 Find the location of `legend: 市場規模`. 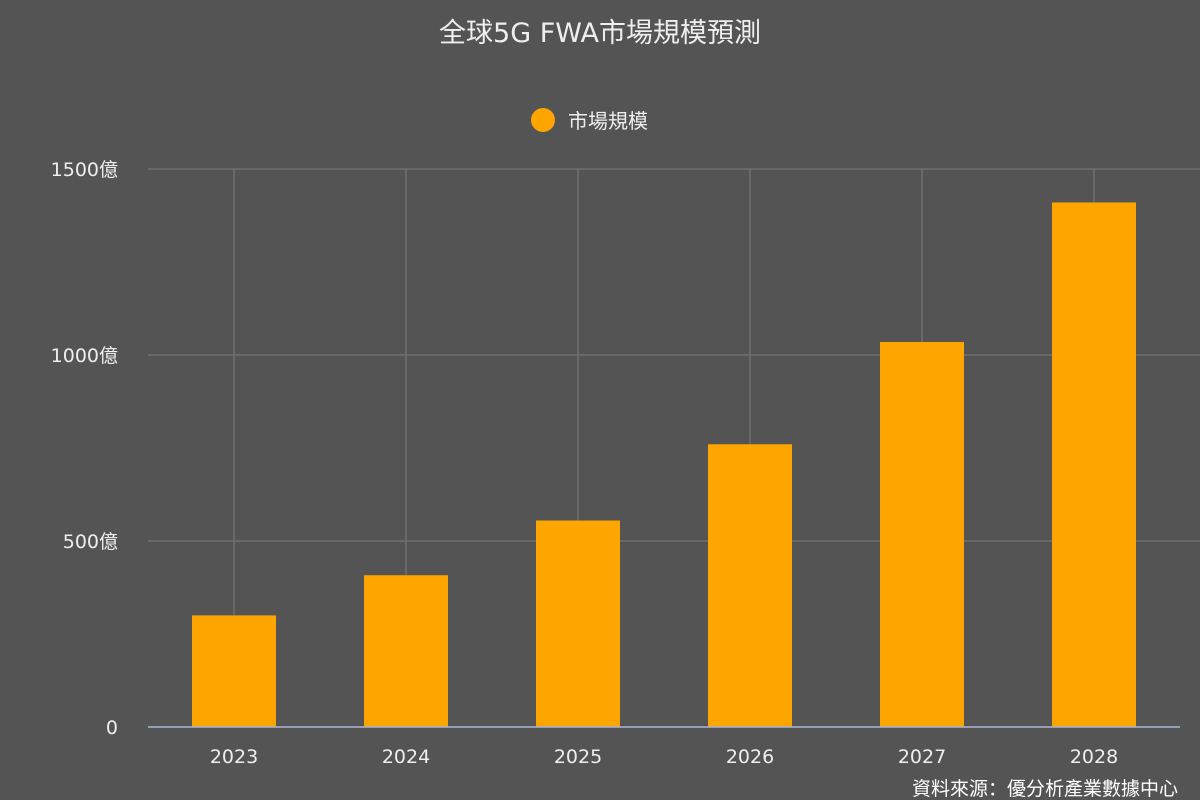

legend: 市場規模 is located at coordinates (589, 120).